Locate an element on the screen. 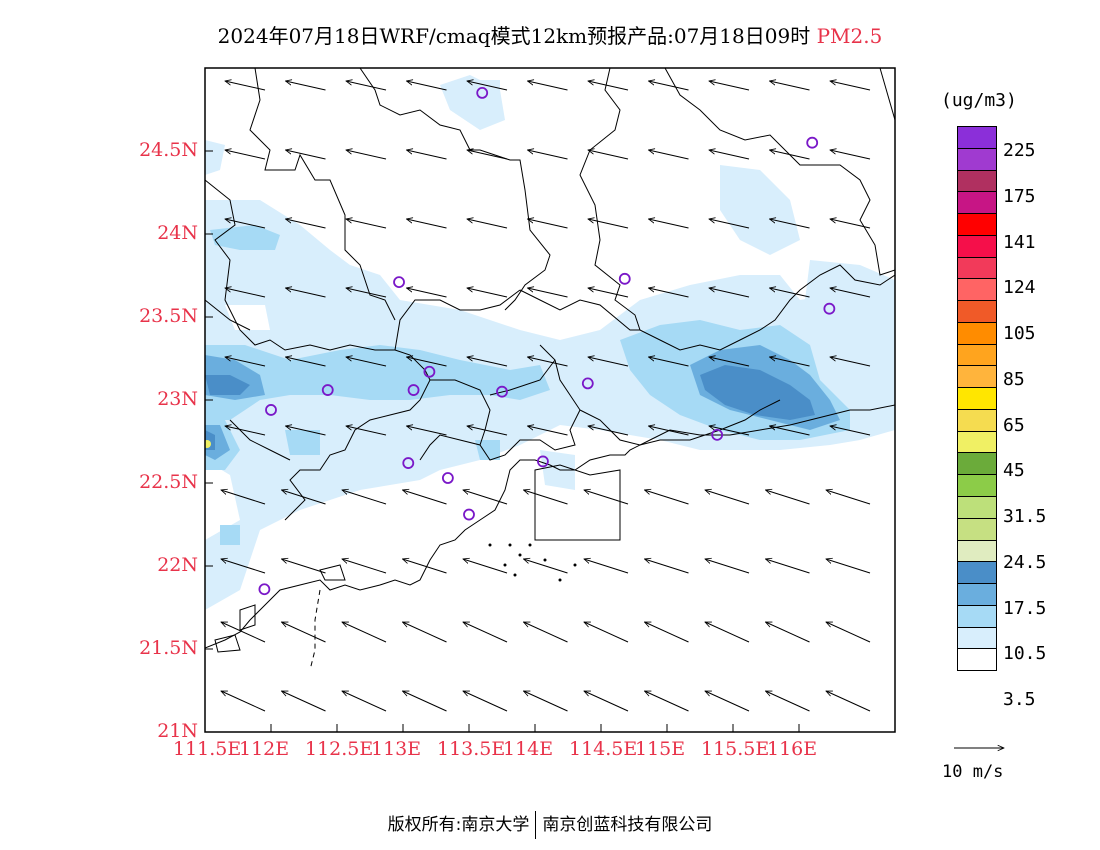  reference-vector-label: 10 m/s is located at coordinates (973, 772).